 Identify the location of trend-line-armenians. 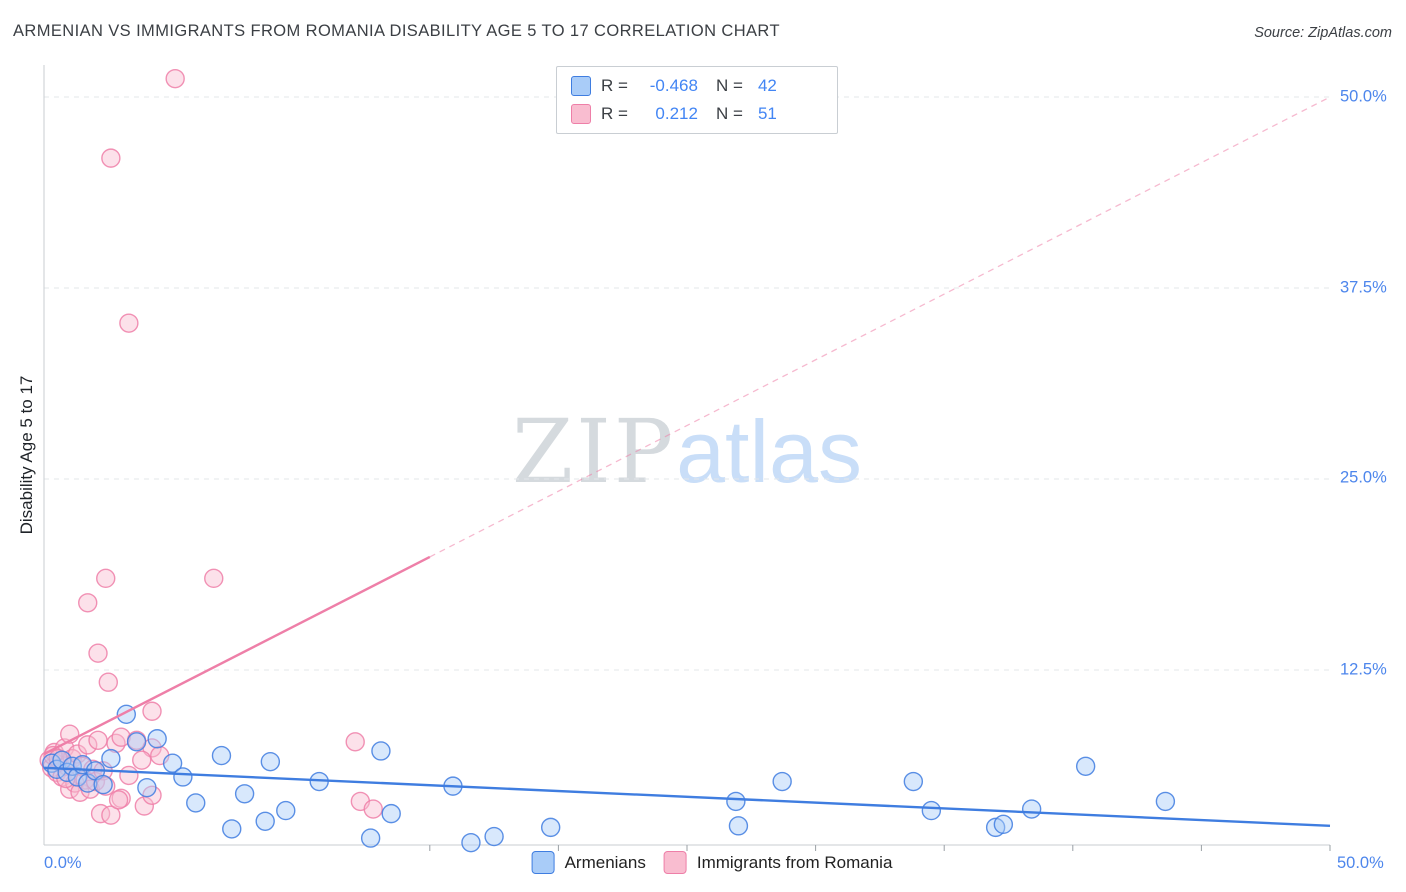
(687, 797).